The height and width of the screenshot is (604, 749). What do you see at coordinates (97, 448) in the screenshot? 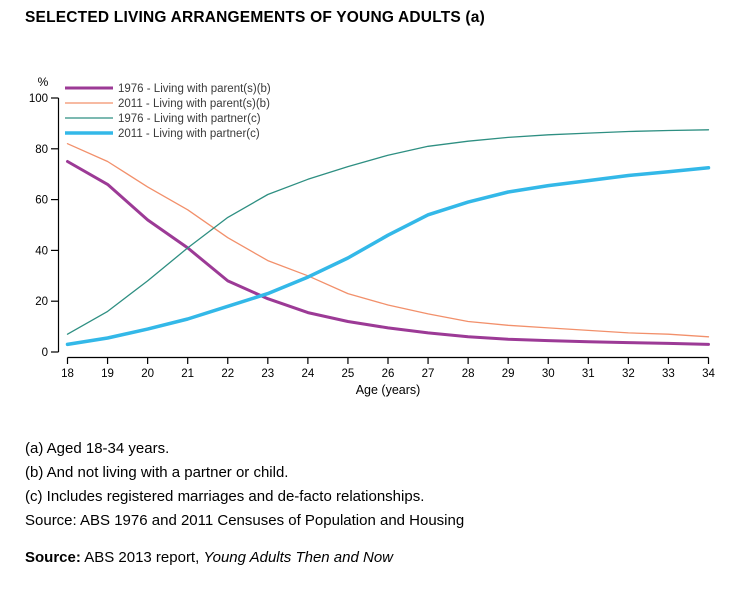
I see `footnote-a: (a) Aged 18-34 years.` at bounding box center [97, 448].